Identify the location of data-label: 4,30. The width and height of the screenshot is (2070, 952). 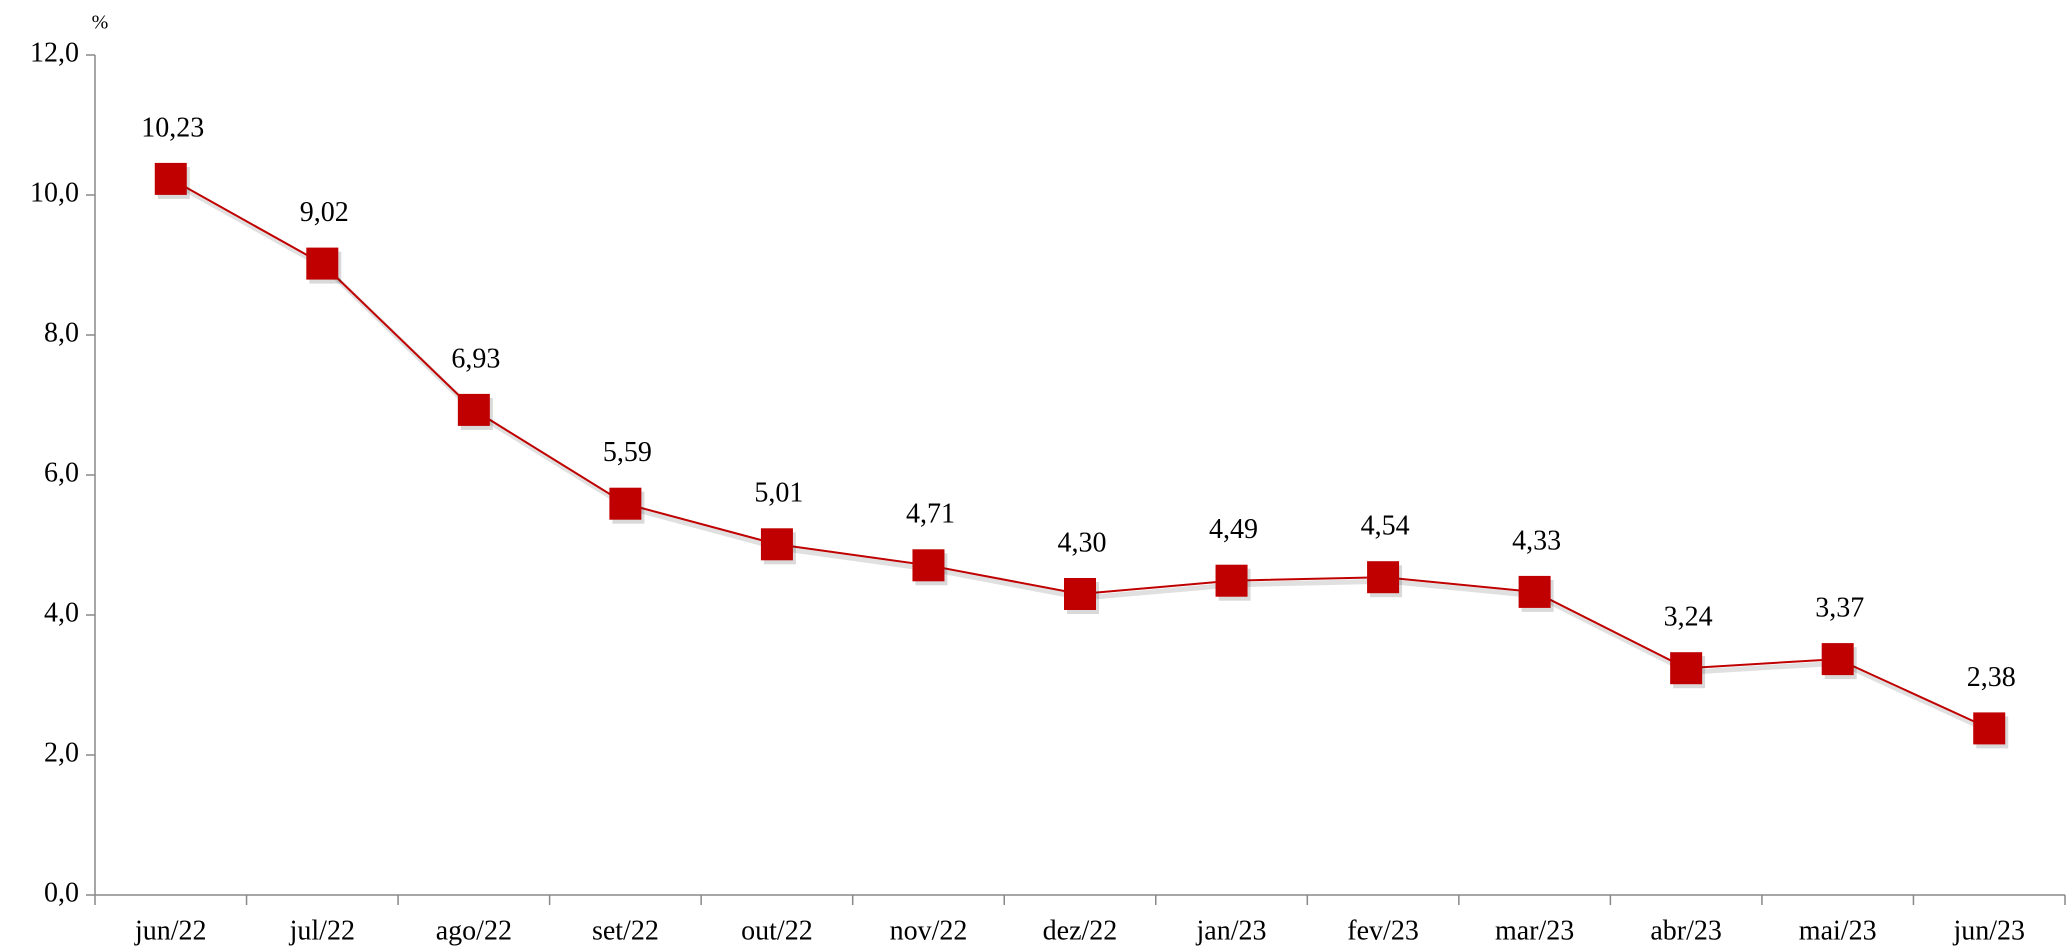
(1082, 542).